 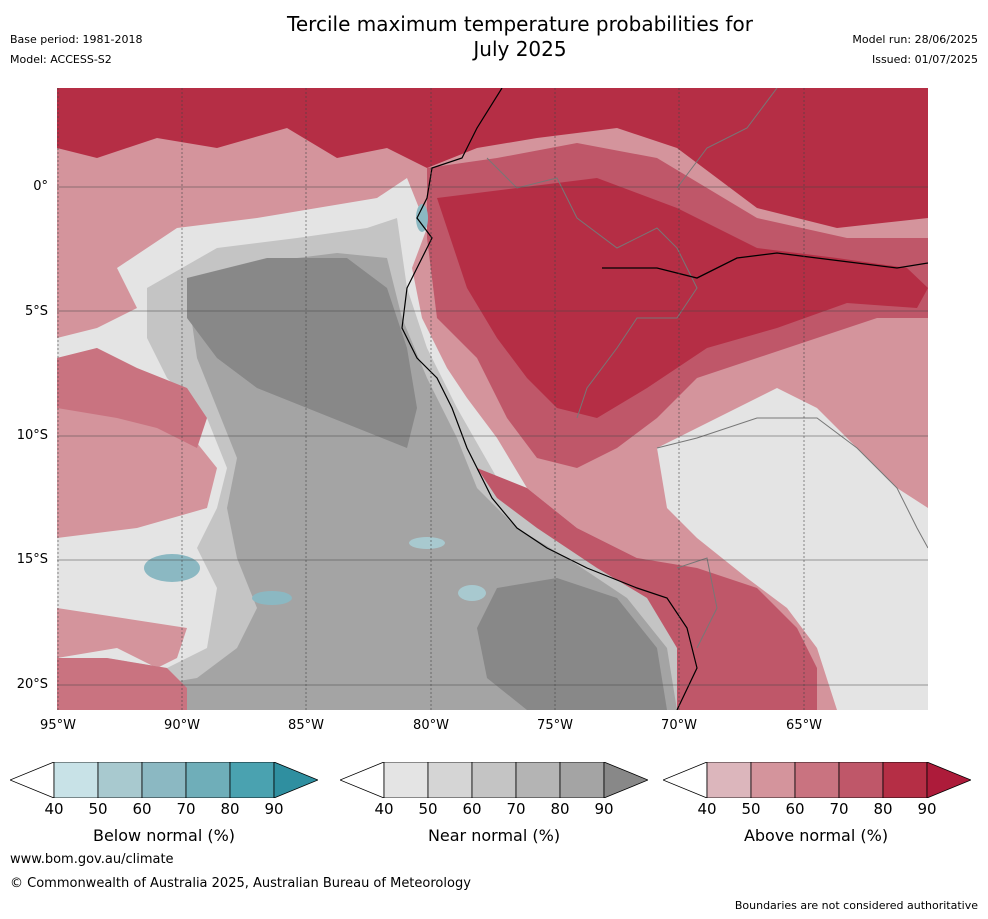 I want to click on region-above-90-north, so click(x=492, y=158).